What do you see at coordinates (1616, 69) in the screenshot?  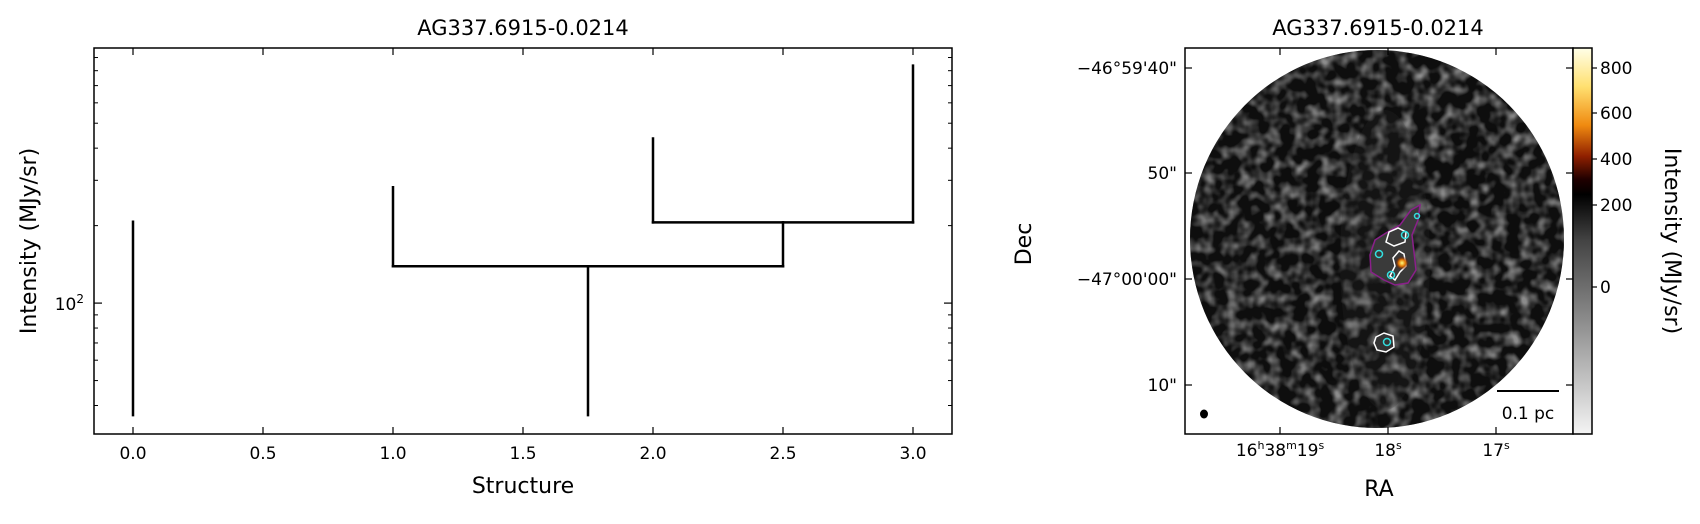 I see `colorbar-tick-label: 800` at bounding box center [1616, 69].